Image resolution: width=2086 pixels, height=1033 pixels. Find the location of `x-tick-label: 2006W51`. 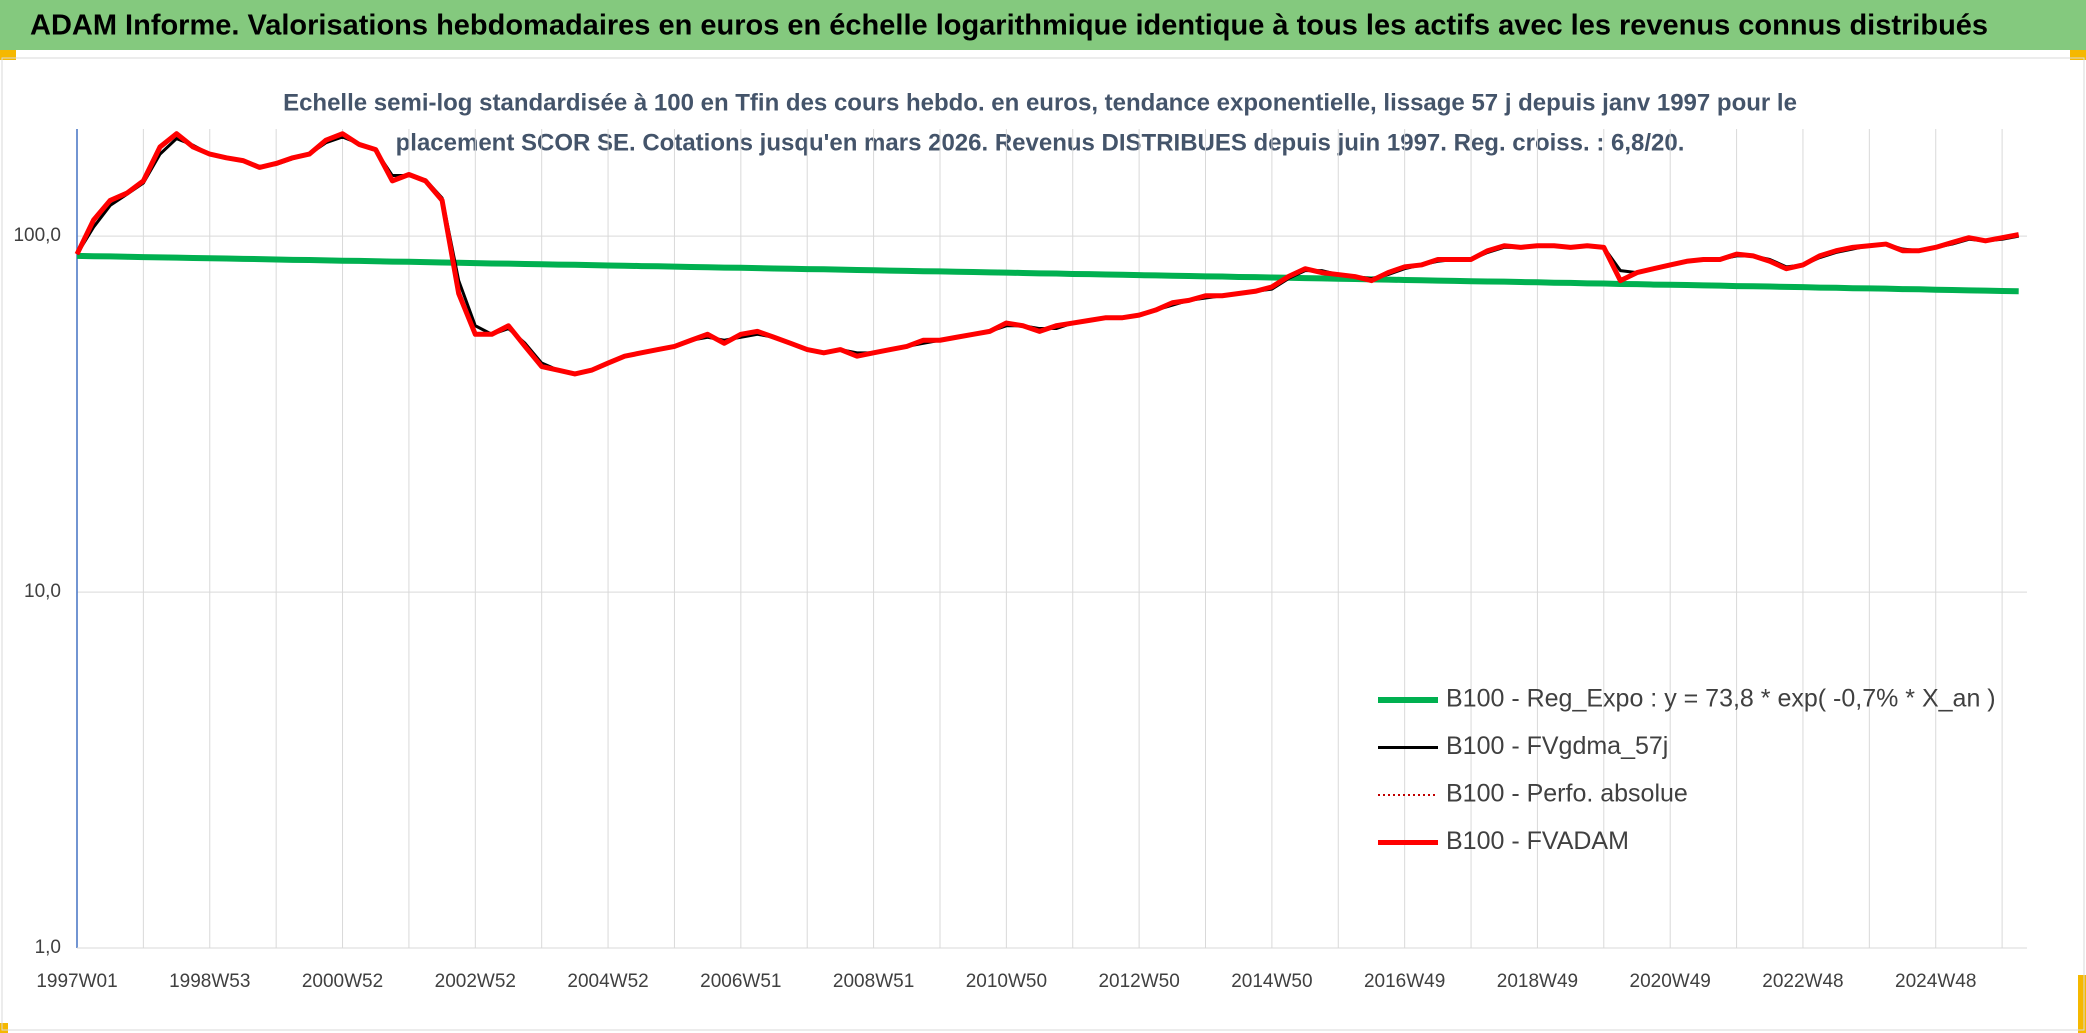

x-tick-label: 2006W51 is located at coordinates (740, 981).